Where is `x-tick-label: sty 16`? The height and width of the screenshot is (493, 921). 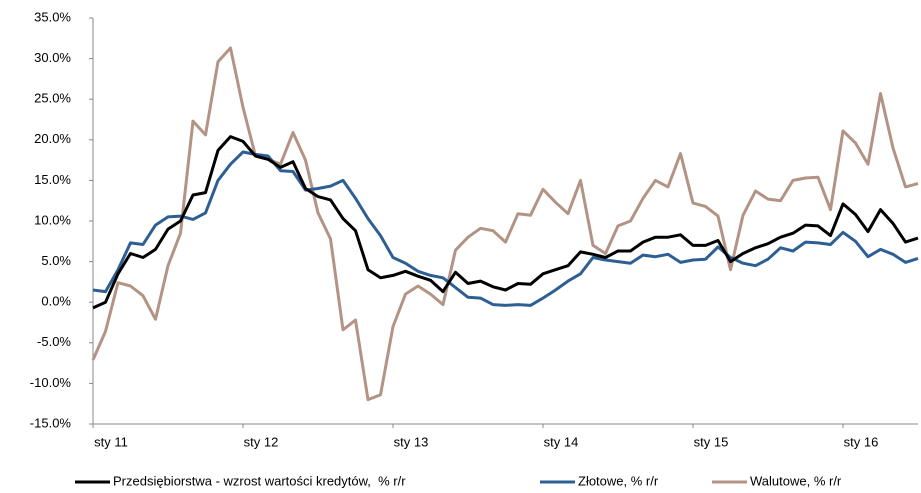
x-tick-label: sty 16 is located at coordinates (861, 441).